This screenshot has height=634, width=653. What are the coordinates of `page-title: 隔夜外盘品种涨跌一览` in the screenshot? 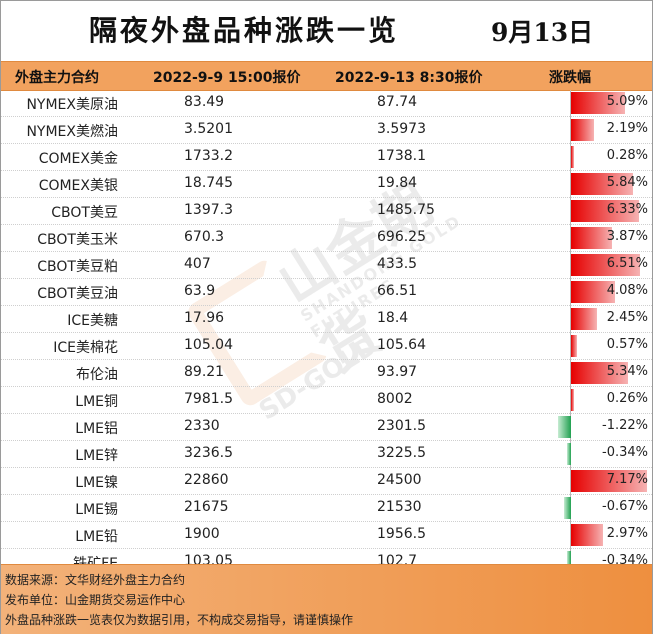 It's located at (244, 30).